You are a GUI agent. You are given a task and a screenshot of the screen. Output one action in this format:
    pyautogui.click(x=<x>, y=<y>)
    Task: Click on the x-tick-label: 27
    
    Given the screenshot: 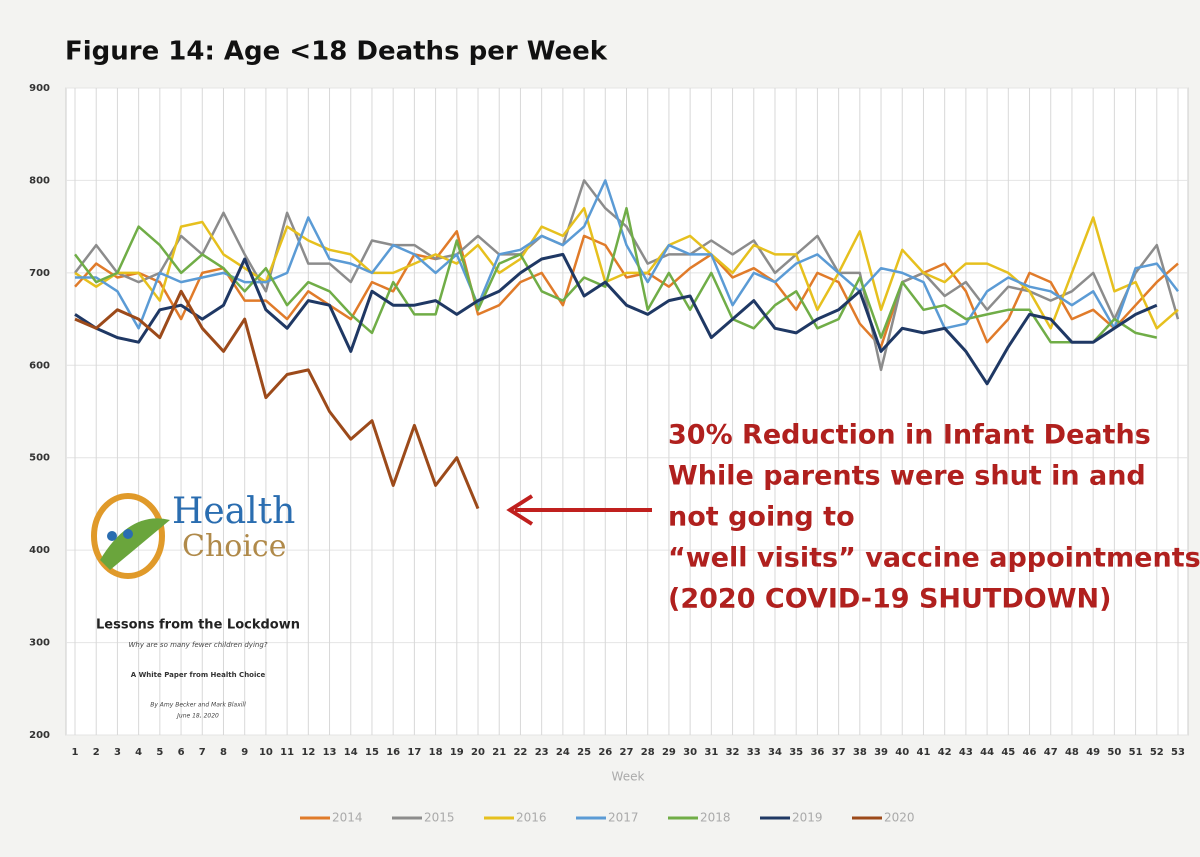 What is the action you would take?
    pyautogui.click(x=627, y=752)
    